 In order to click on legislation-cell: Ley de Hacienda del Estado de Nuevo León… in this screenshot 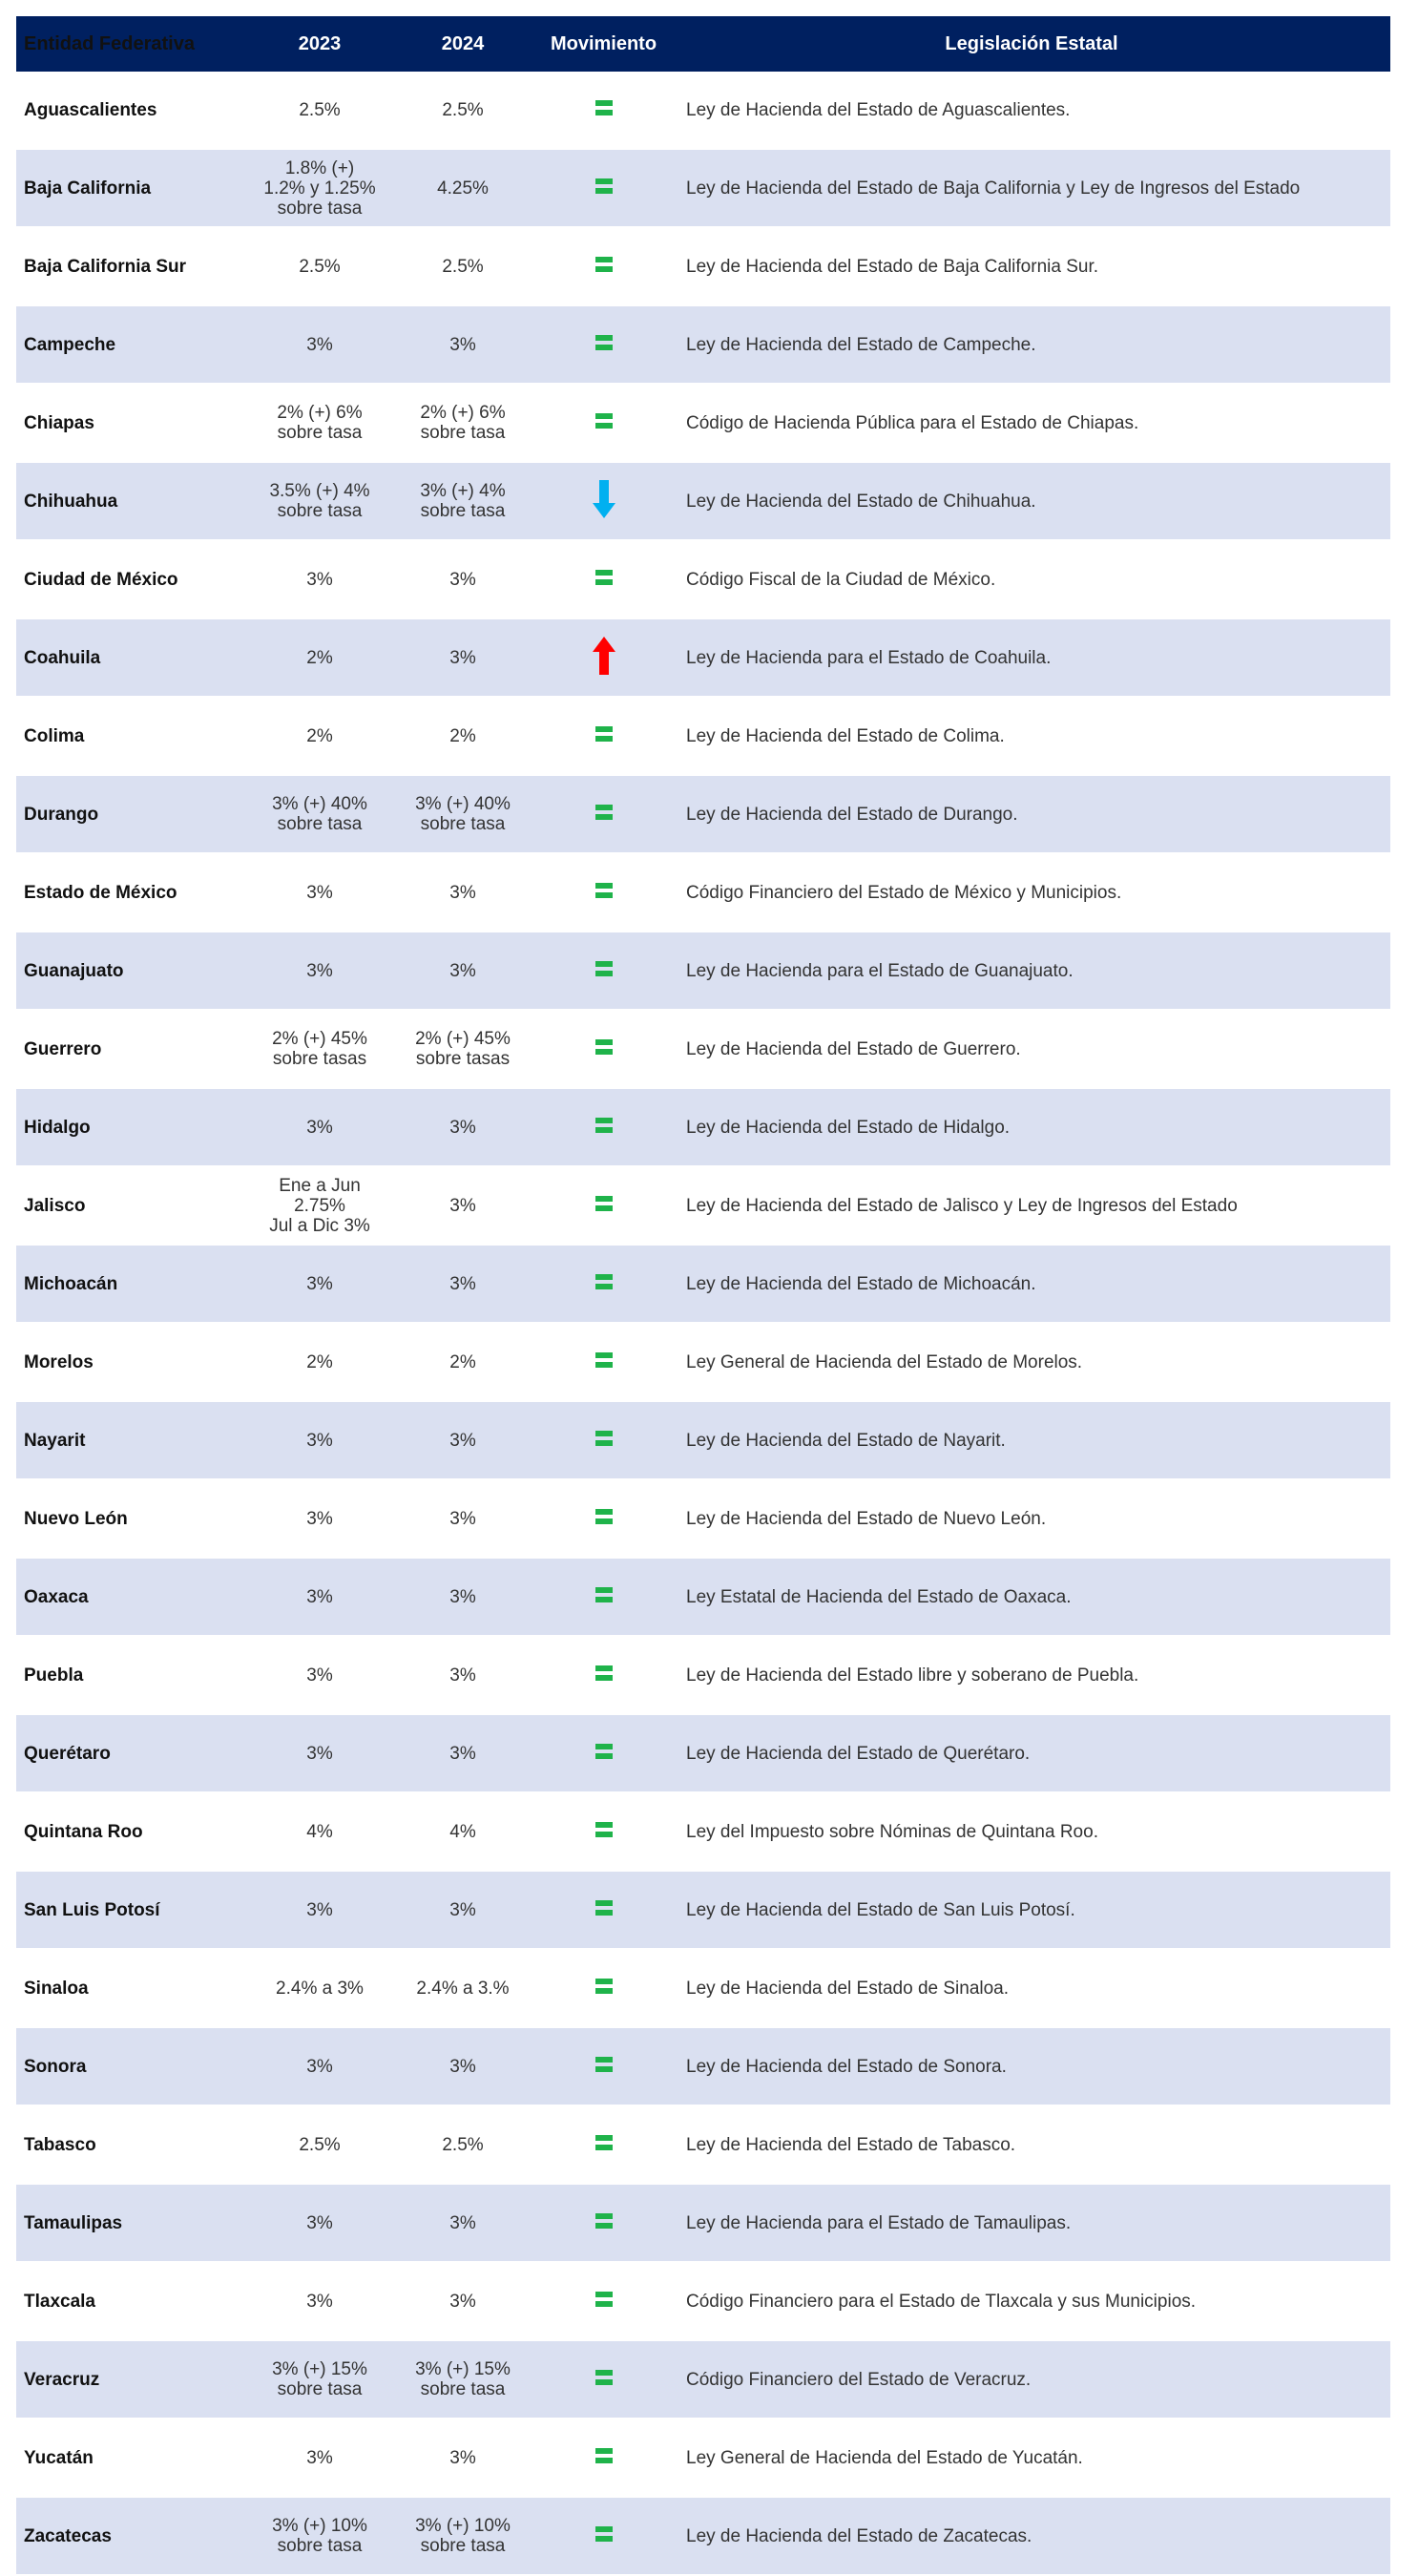, I will do `click(1031, 1519)`.